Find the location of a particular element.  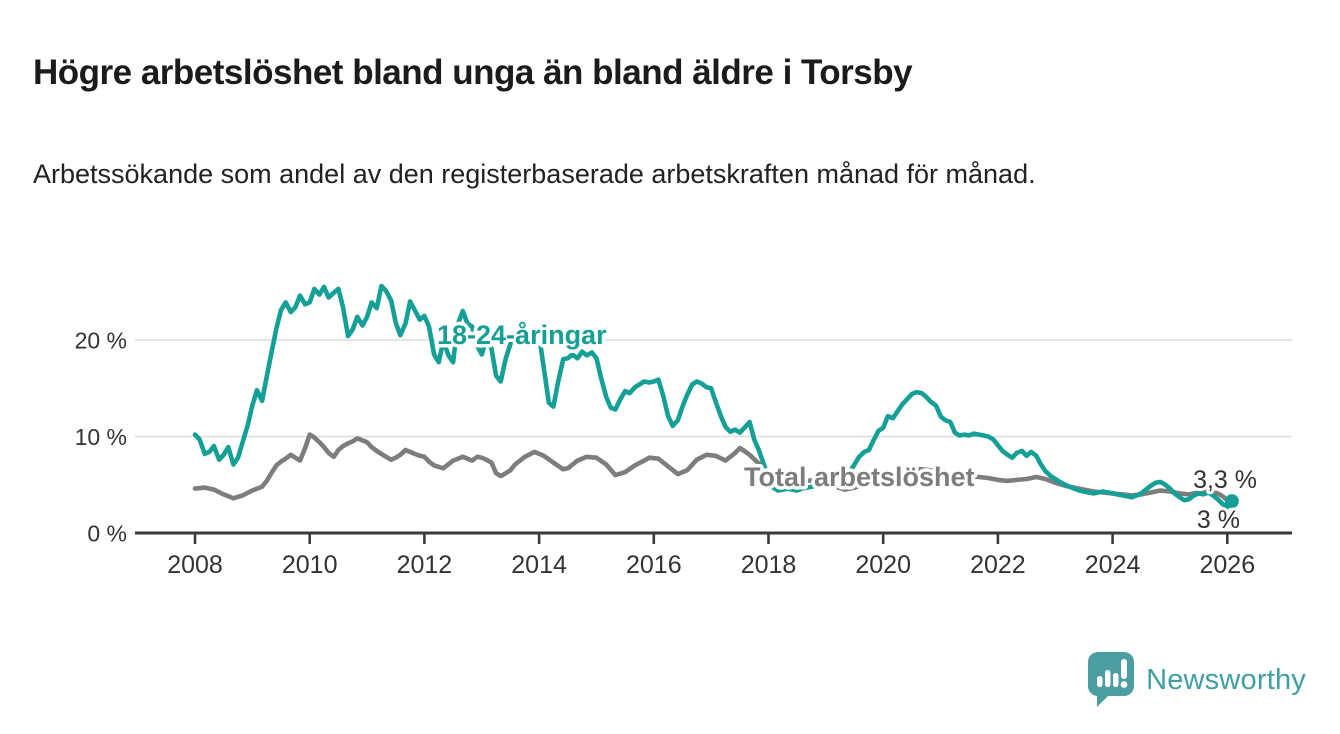

newsworthy-logo-icon is located at coordinates (1111, 679).